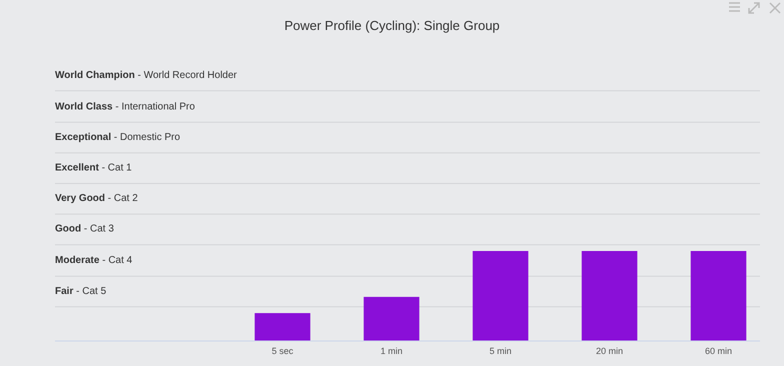  What do you see at coordinates (117, 137) in the screenshot?
I see `ref-line-label: Exceptional - Domestic Pro` at bounding box center [117, 137].